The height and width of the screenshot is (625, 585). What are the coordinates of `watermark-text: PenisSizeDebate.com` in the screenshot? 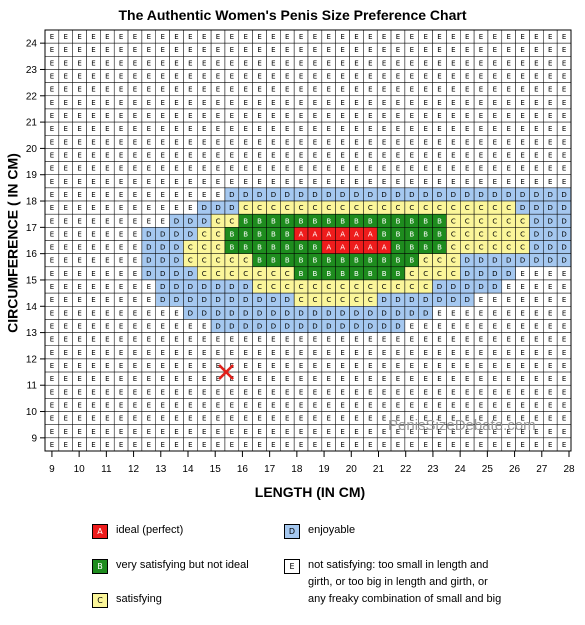 It's located at (462, 425).